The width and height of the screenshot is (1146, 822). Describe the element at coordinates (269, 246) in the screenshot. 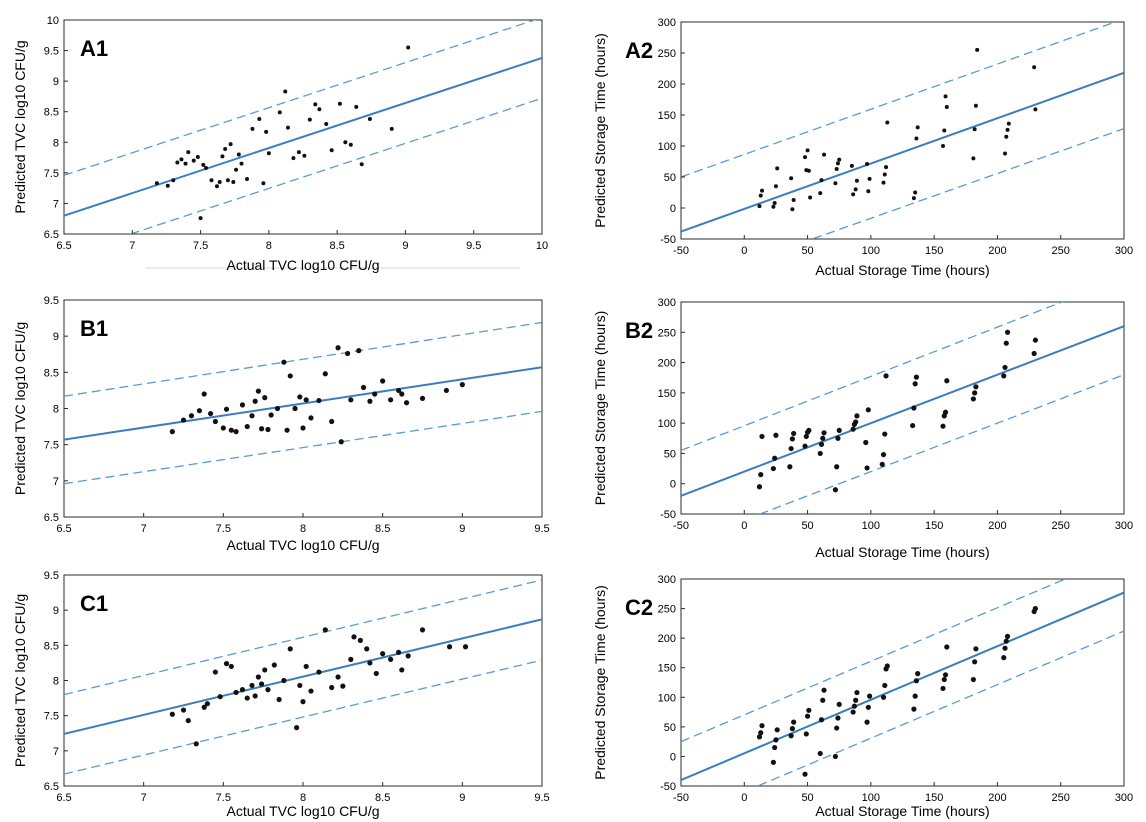

I see `x-tick-label: 8` at that location.